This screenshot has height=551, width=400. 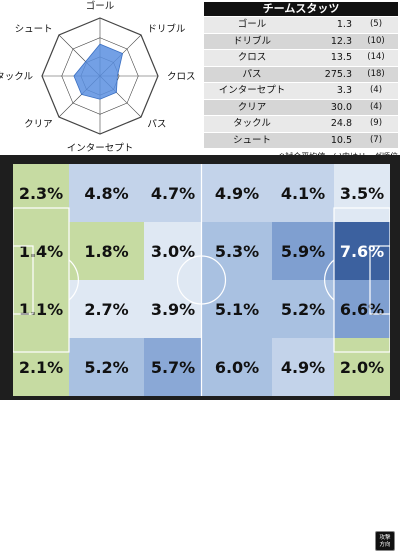 I want to click on stat-rank: (10), so click(x=376, y=40).